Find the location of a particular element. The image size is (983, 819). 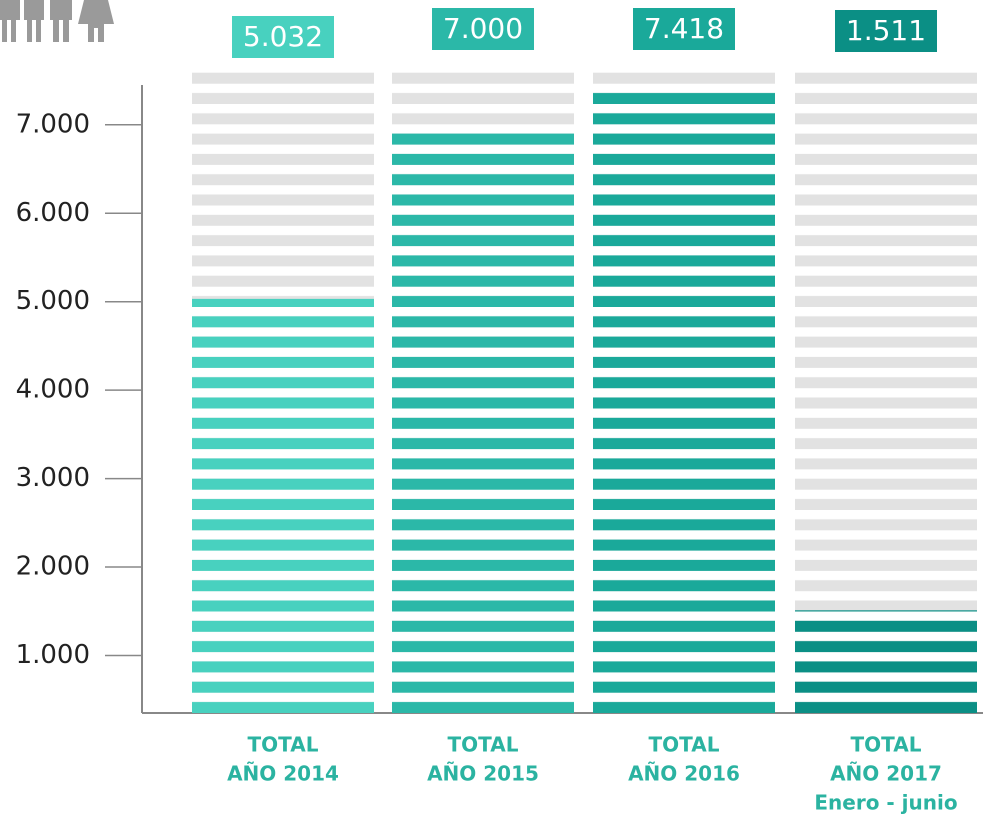

y-tick-label: 3.000 is located at coordinates (53, 478).